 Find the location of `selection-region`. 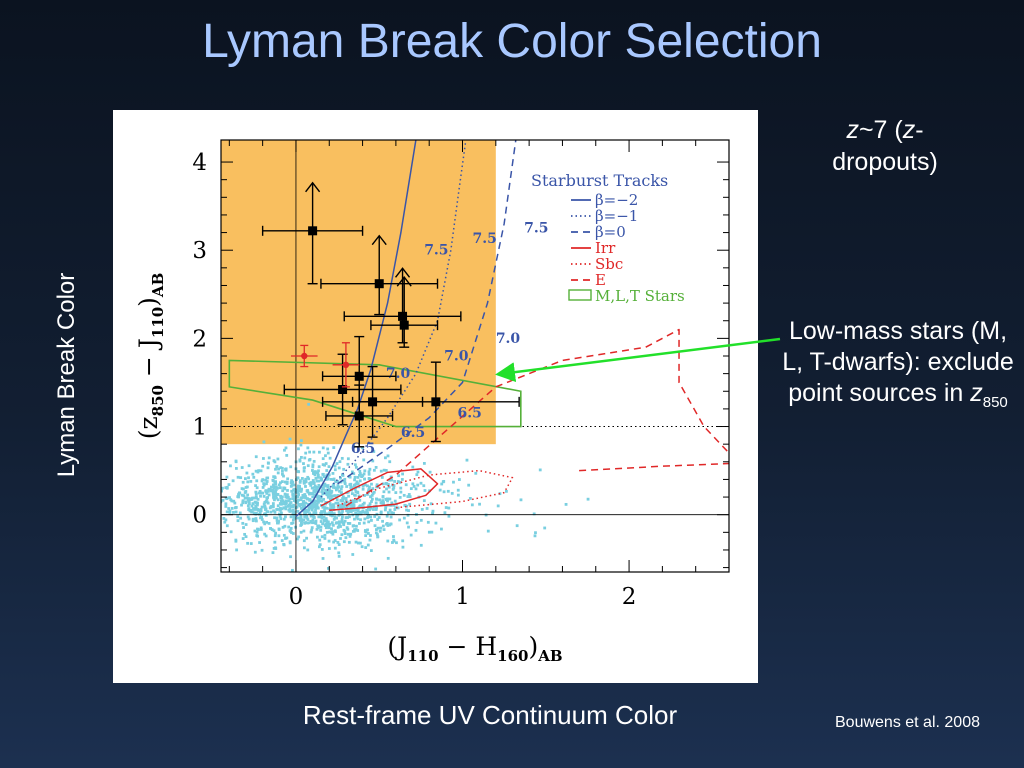

selection-region is located at coordinates (358, 292).